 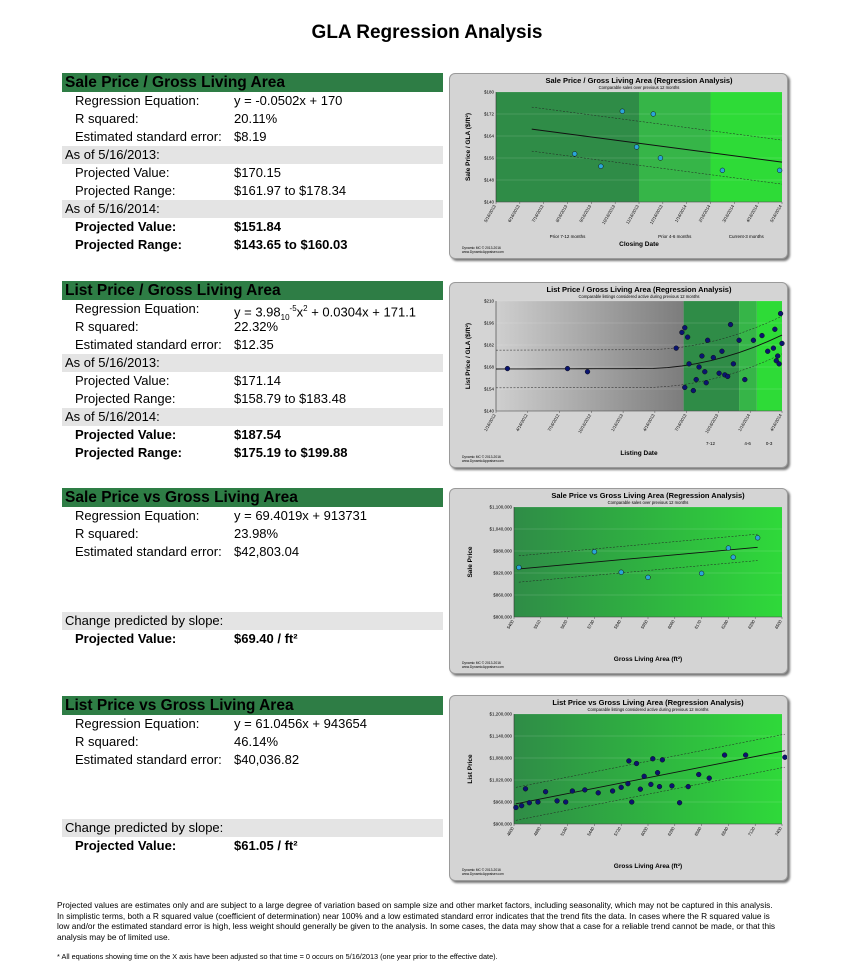 What do you see at coordinates (489, 180) in the screenshot?
I see `y-tick-label: $148` at bounding box center [489, 180].